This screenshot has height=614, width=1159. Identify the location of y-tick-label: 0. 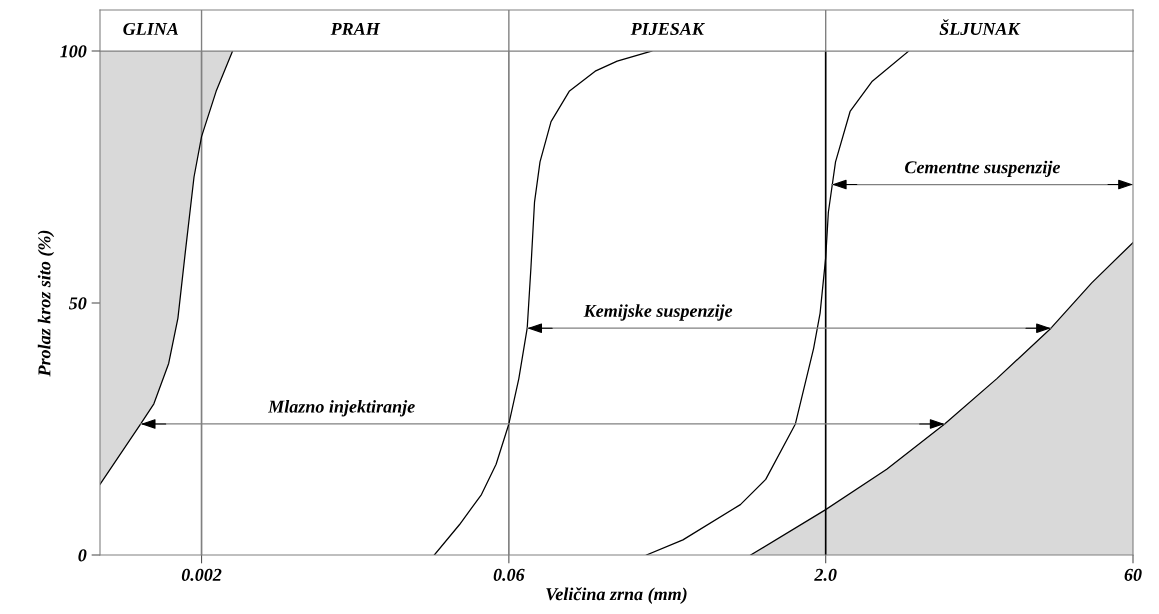
(82, 555).